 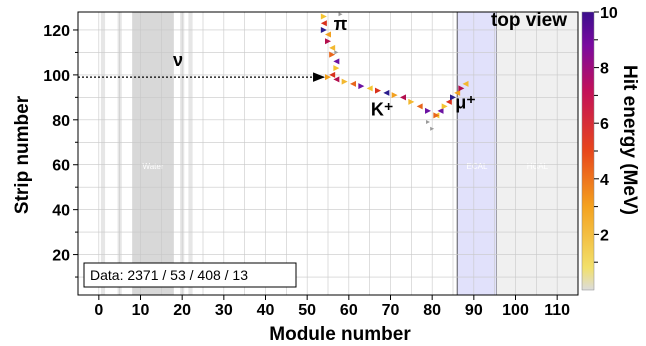 I want to click on x-tick-label: 80, so click(x=432, y=310).